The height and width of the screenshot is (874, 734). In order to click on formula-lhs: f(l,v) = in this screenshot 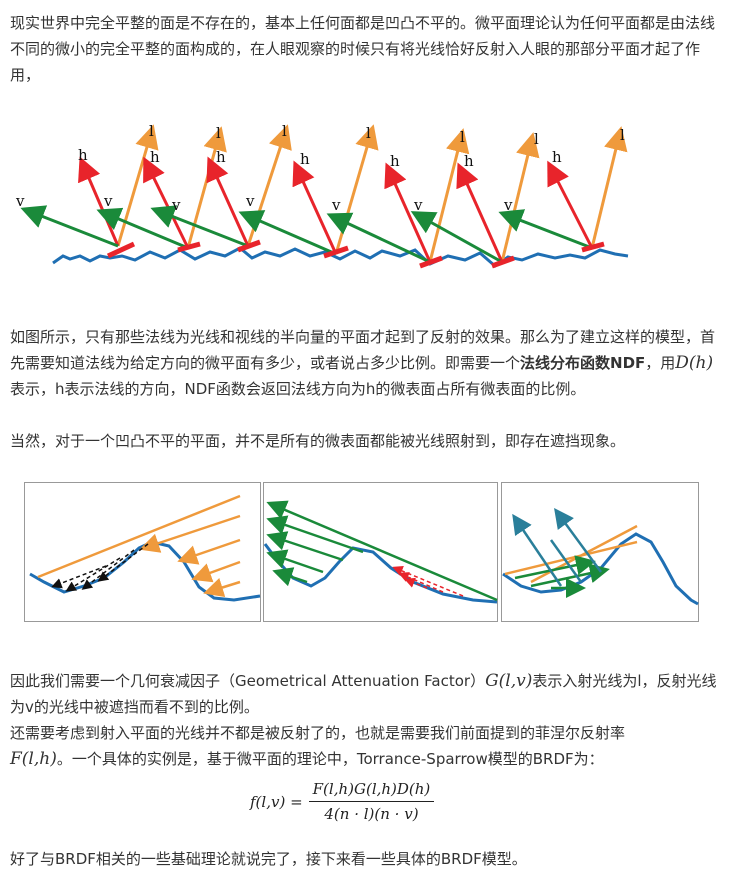, I will do `click(276, 801)`.